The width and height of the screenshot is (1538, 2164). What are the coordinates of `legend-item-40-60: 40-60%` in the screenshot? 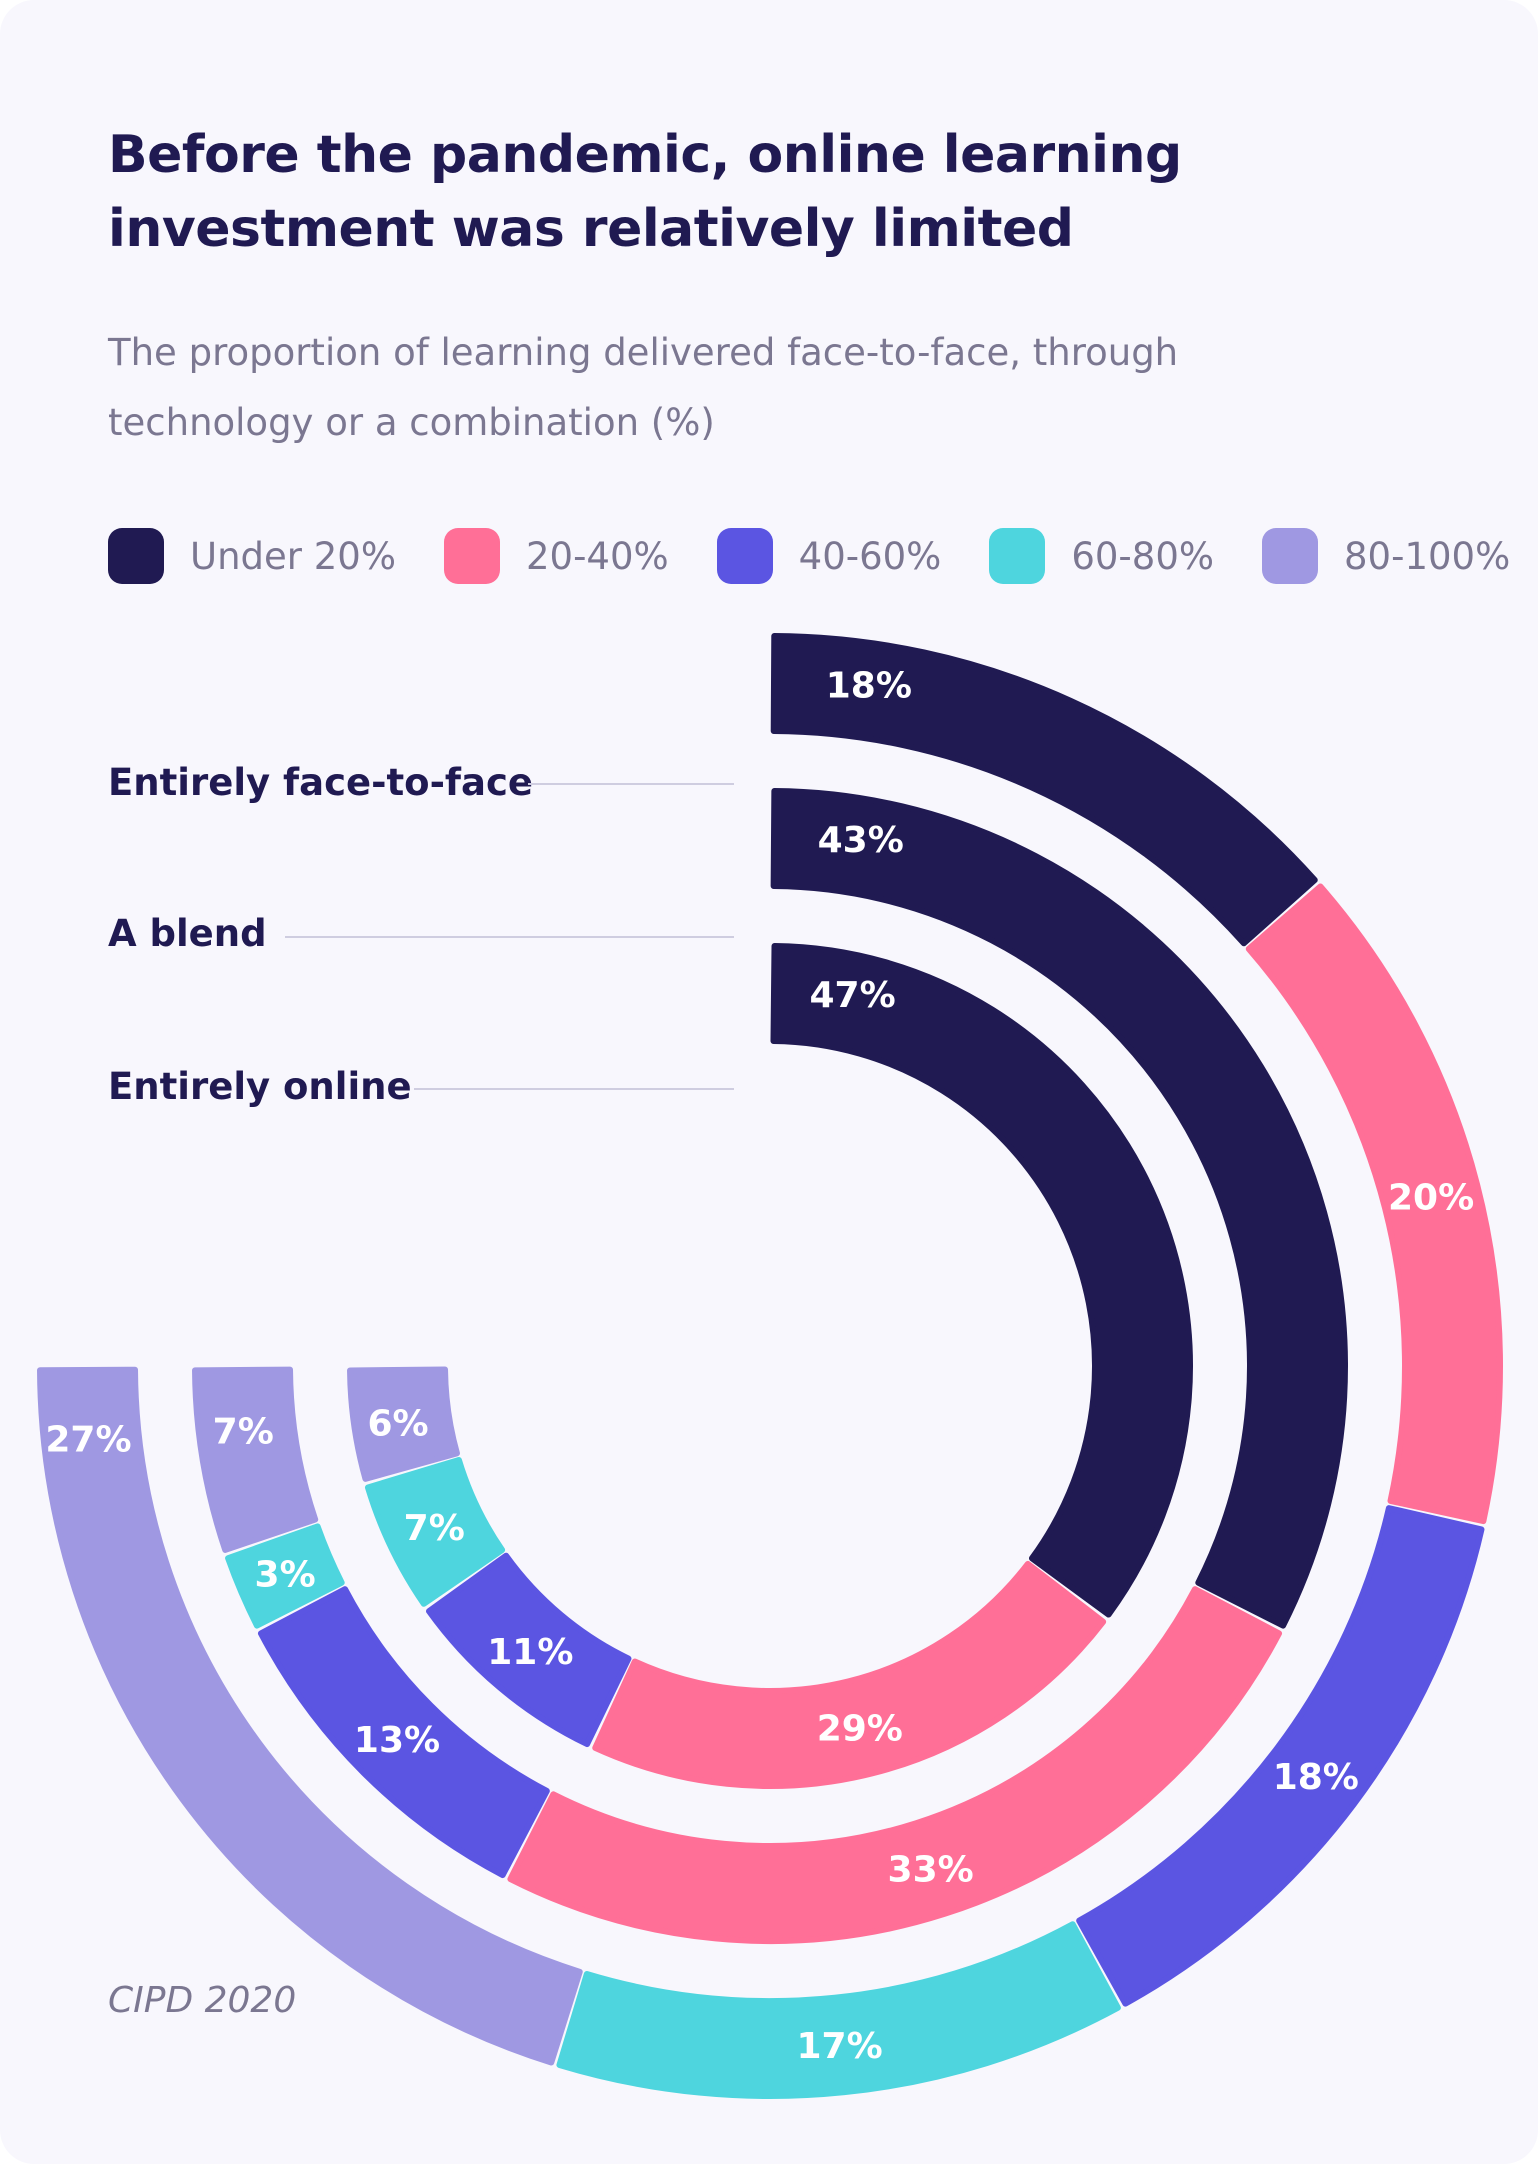 It's located at (829, 556).